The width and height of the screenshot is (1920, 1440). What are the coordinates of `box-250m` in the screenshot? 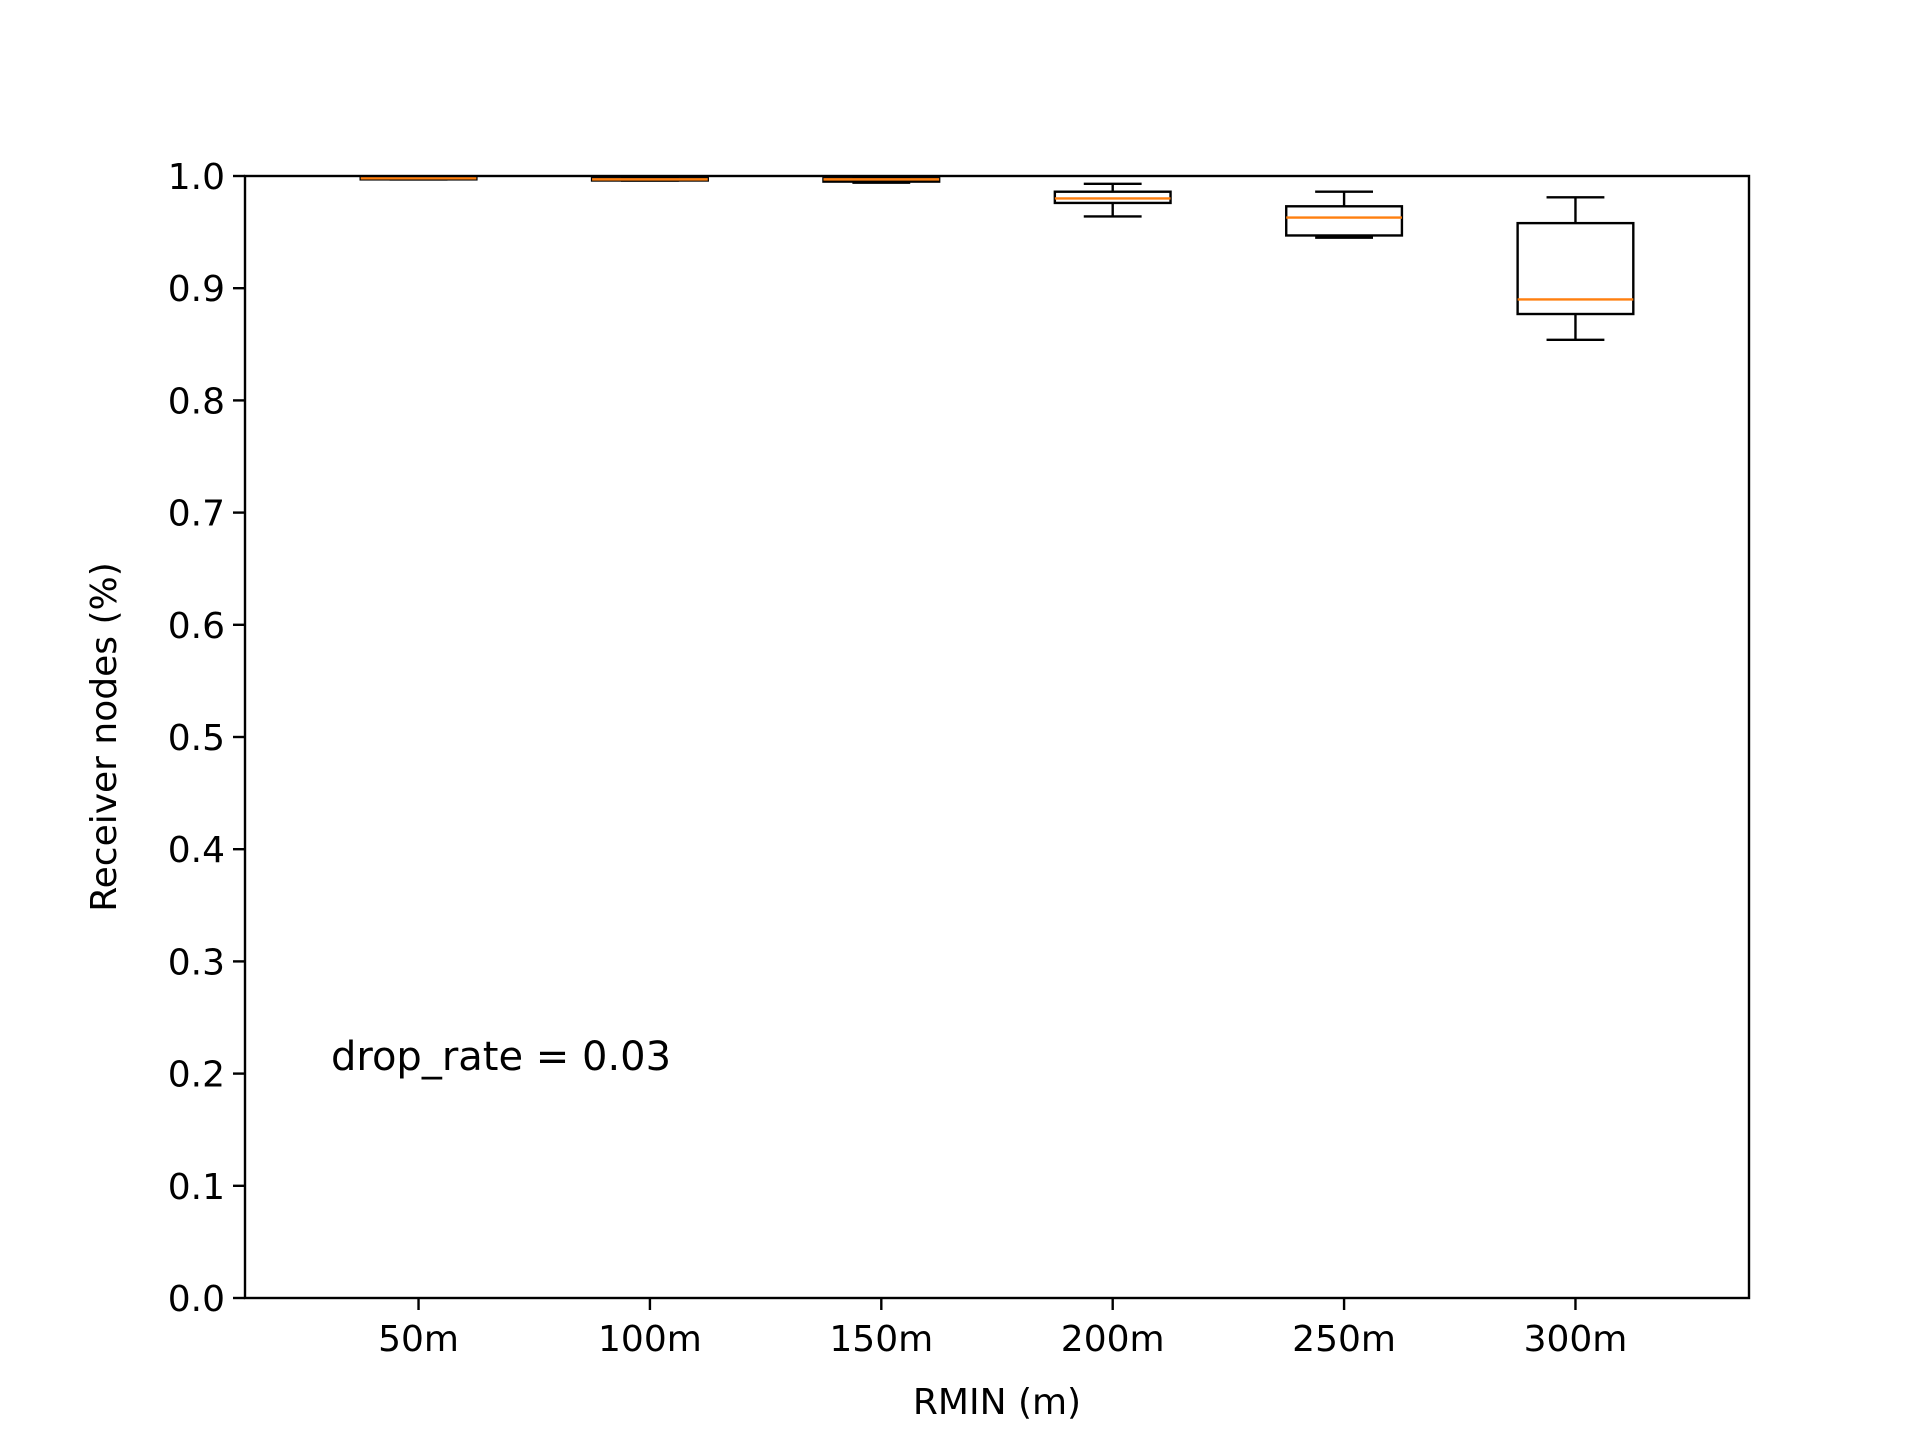 It's located at (1344, 214).